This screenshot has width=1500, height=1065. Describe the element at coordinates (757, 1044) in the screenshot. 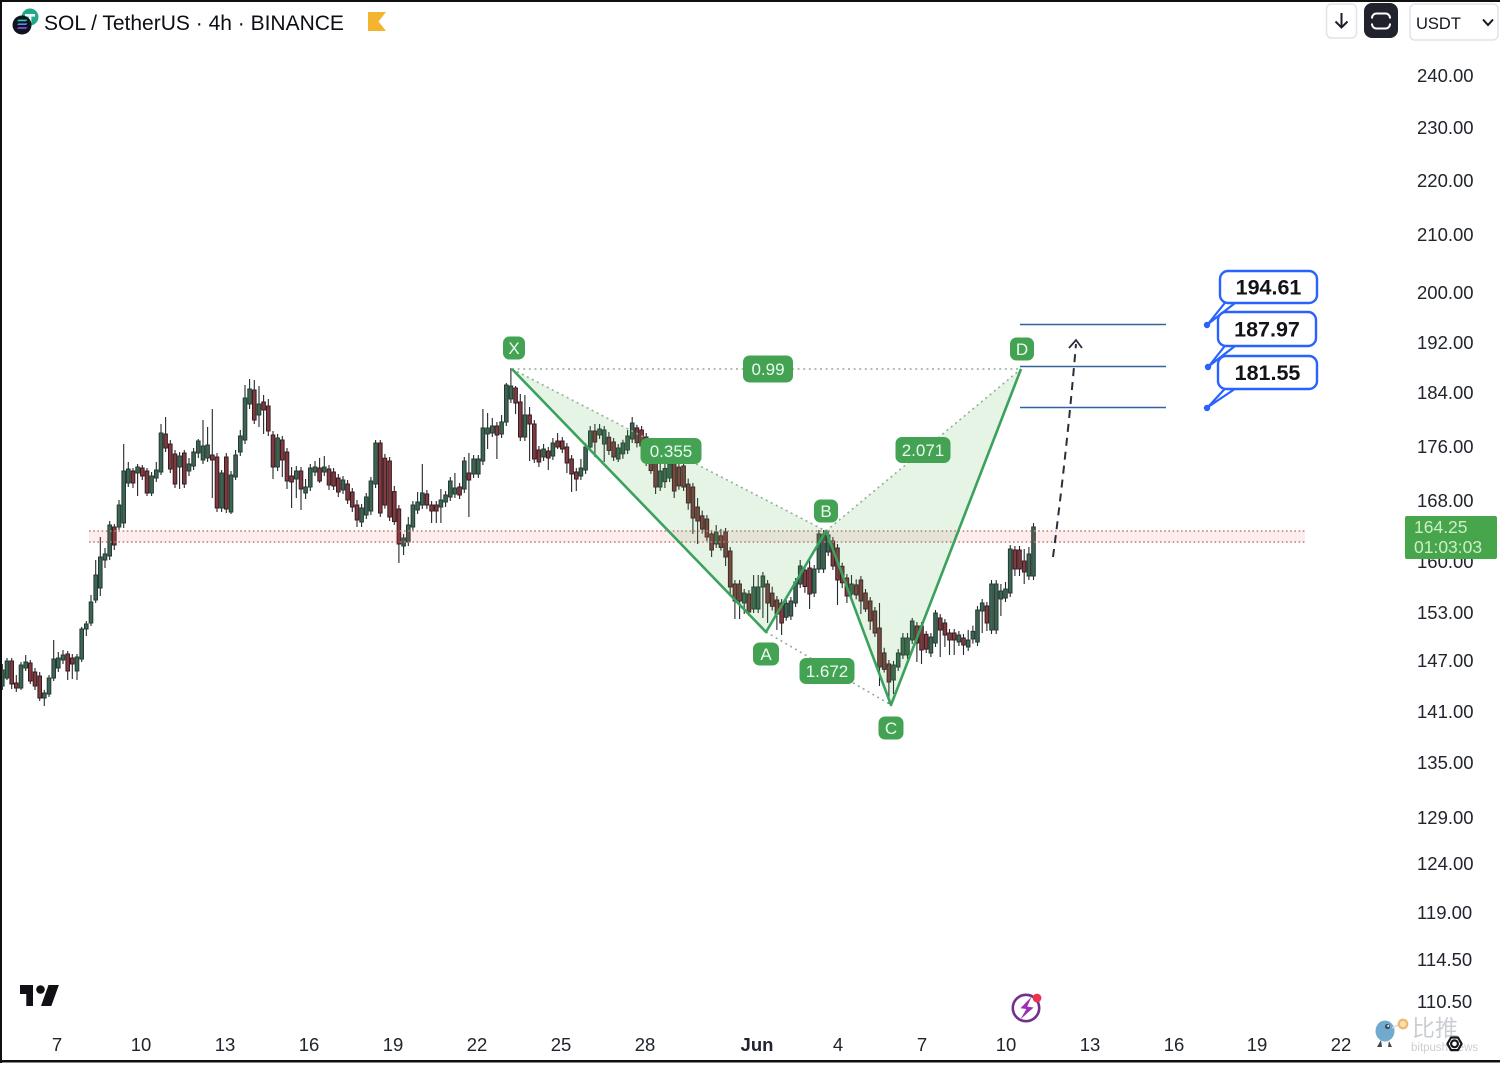

I see `svg-text: Jun` at that location.